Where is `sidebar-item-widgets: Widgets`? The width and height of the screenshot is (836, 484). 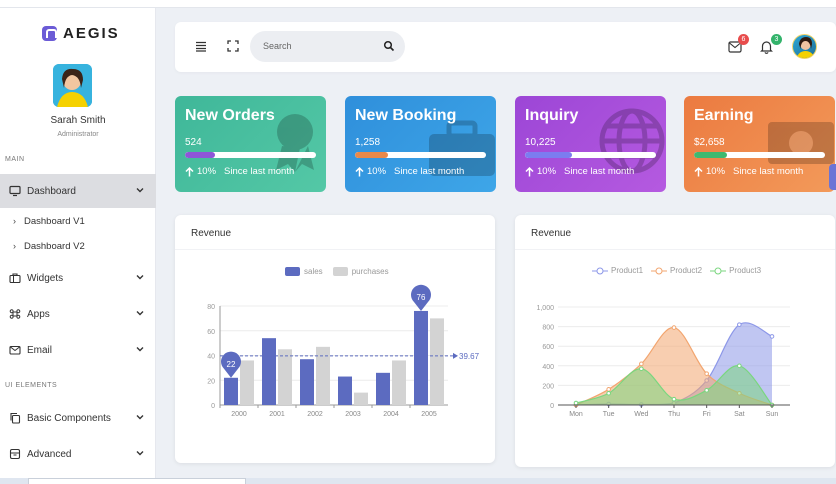 sidebar-item-widgets: Widgets is located at coordinates (78, 278).